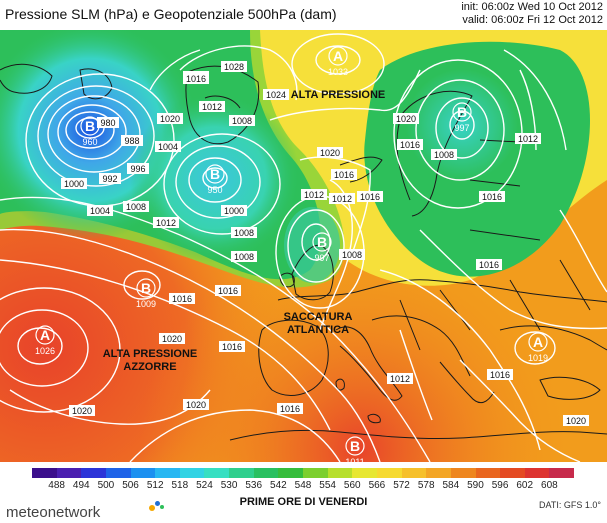 The image size is (607, 523). I want to click on isobar-label: 988, so click(132, 140).